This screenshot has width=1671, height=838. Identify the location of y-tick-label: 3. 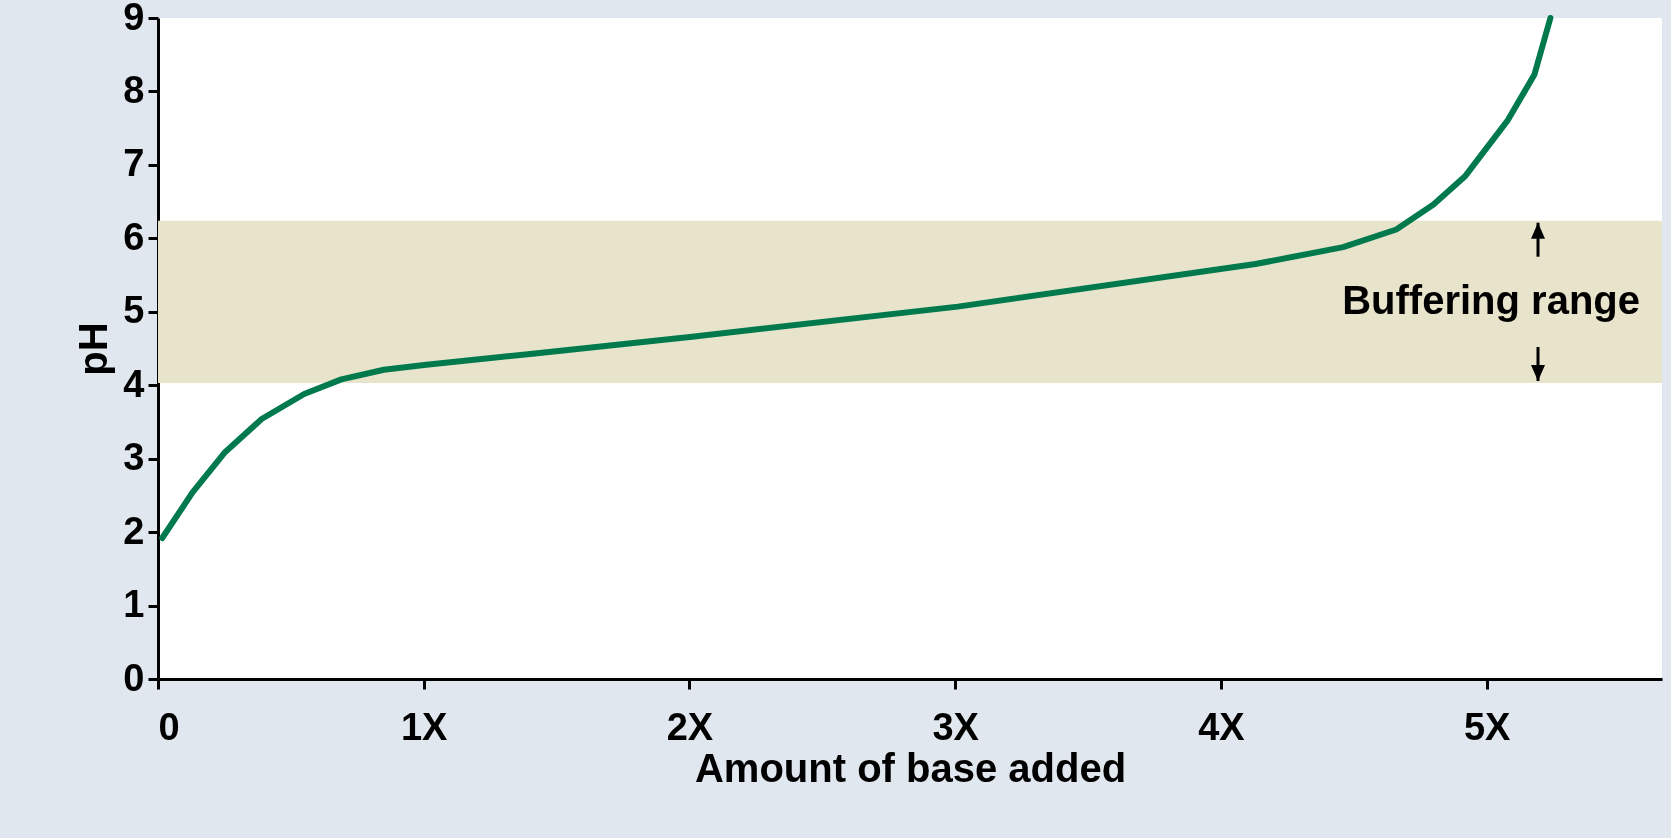
(134, 457).